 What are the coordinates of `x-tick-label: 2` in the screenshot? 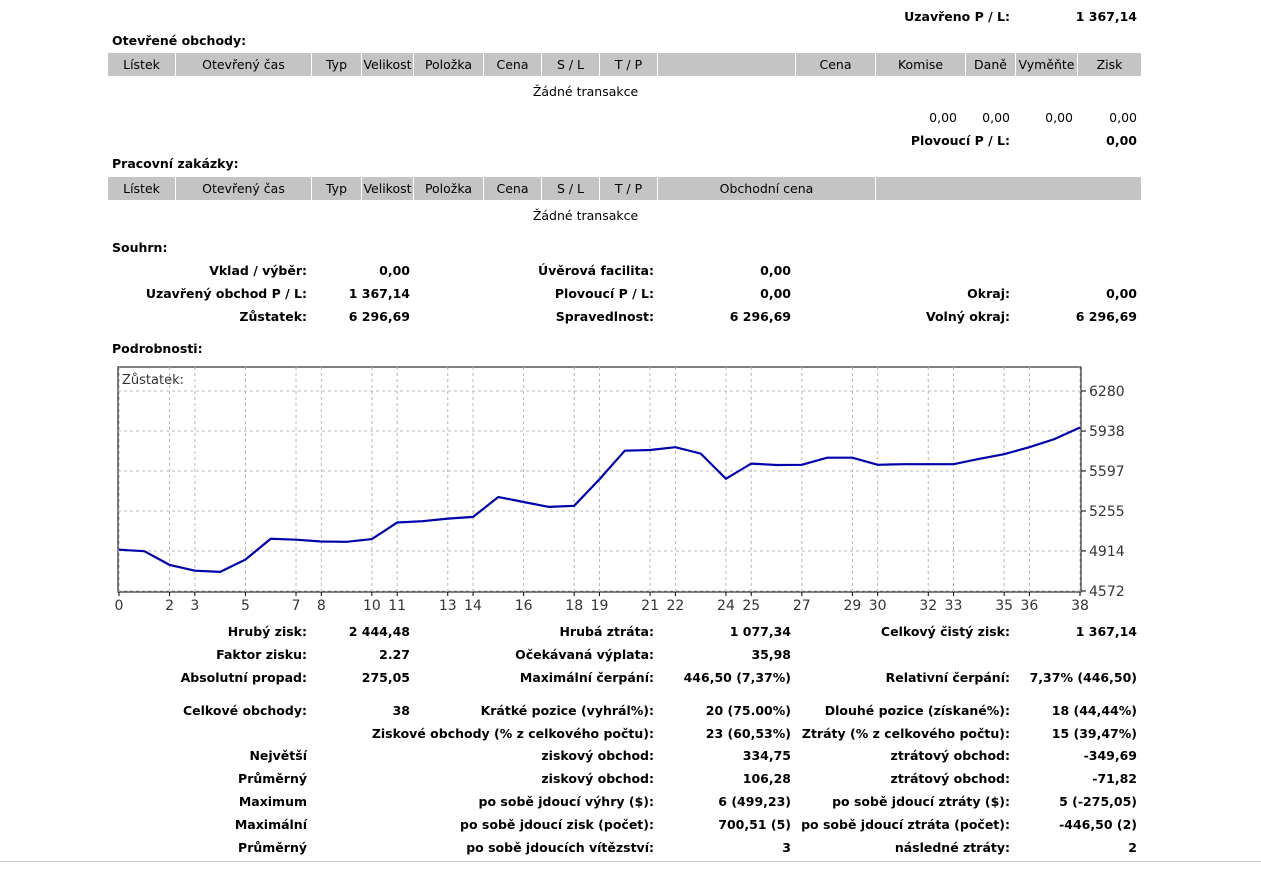 It's located at (169, 605).